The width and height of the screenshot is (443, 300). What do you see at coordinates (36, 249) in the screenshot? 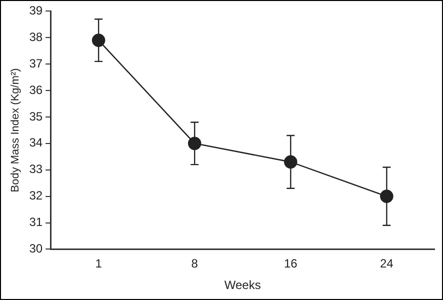
I see `y-tick-label: 30` at bounding box center [36, 249].